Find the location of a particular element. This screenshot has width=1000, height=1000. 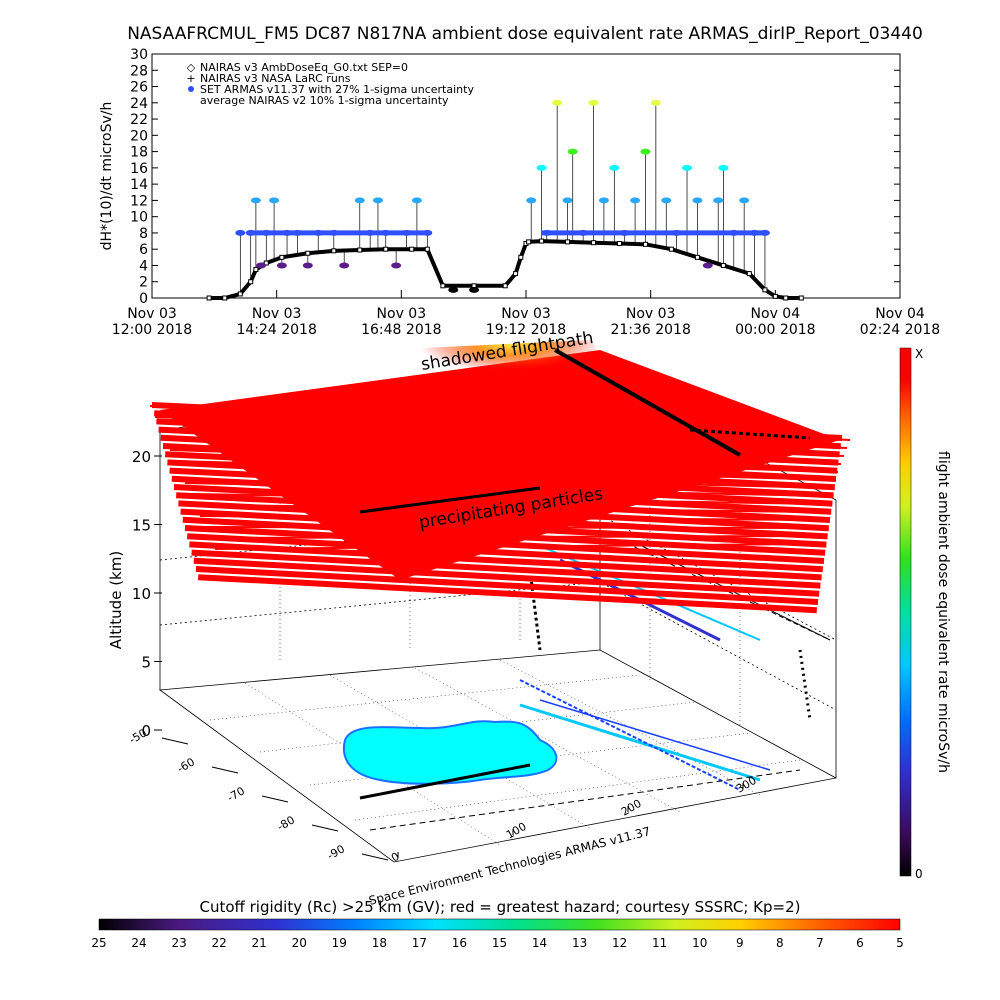

cutoff-tick-label: 8 is located at coordinates (780, 943).